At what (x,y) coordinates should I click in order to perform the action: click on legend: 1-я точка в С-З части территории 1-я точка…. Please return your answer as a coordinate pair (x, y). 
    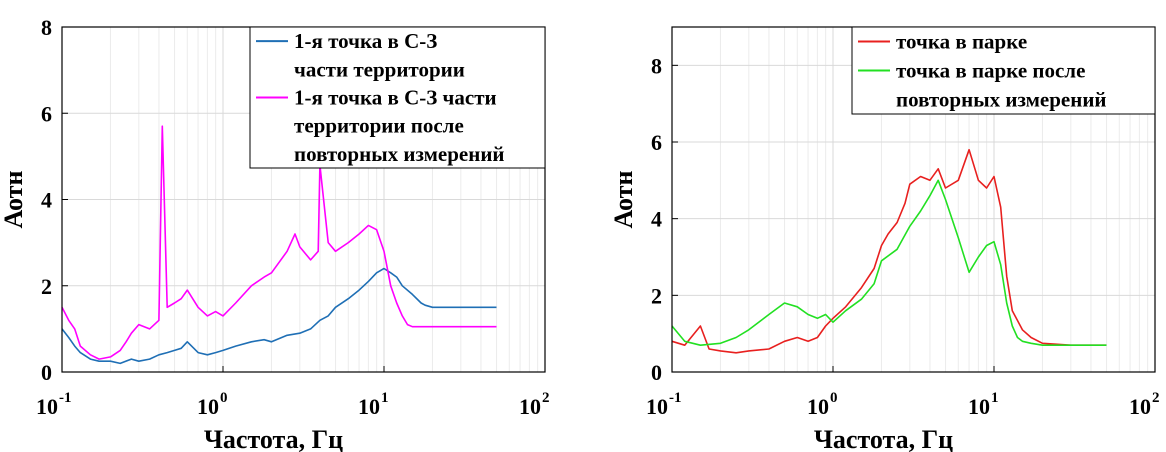
    Looking at the image, I should click on (397, 97).